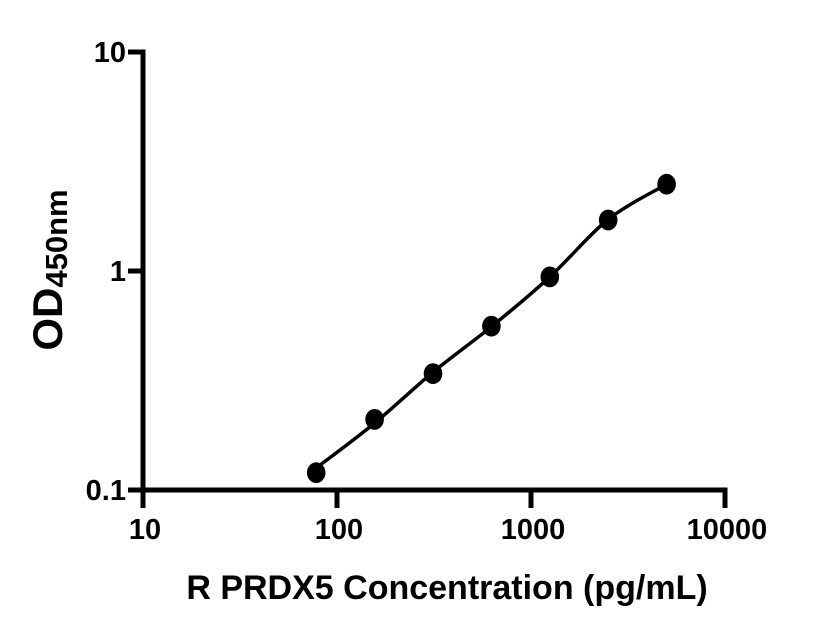 The image size is (816, 640). Describe the element at coordinates (106, 491) in the screenshot. I see `y-tick-label: 0.1` at that location.